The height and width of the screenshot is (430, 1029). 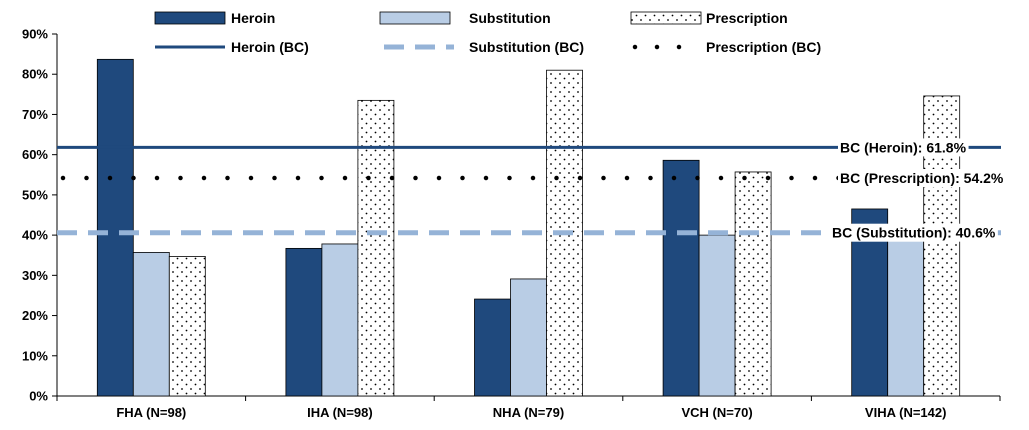 What do you see at coordinates (340, 412) in the screenshot?
I see `x-tick-label: IHA (N=98)` at bounding box center [340, 412].